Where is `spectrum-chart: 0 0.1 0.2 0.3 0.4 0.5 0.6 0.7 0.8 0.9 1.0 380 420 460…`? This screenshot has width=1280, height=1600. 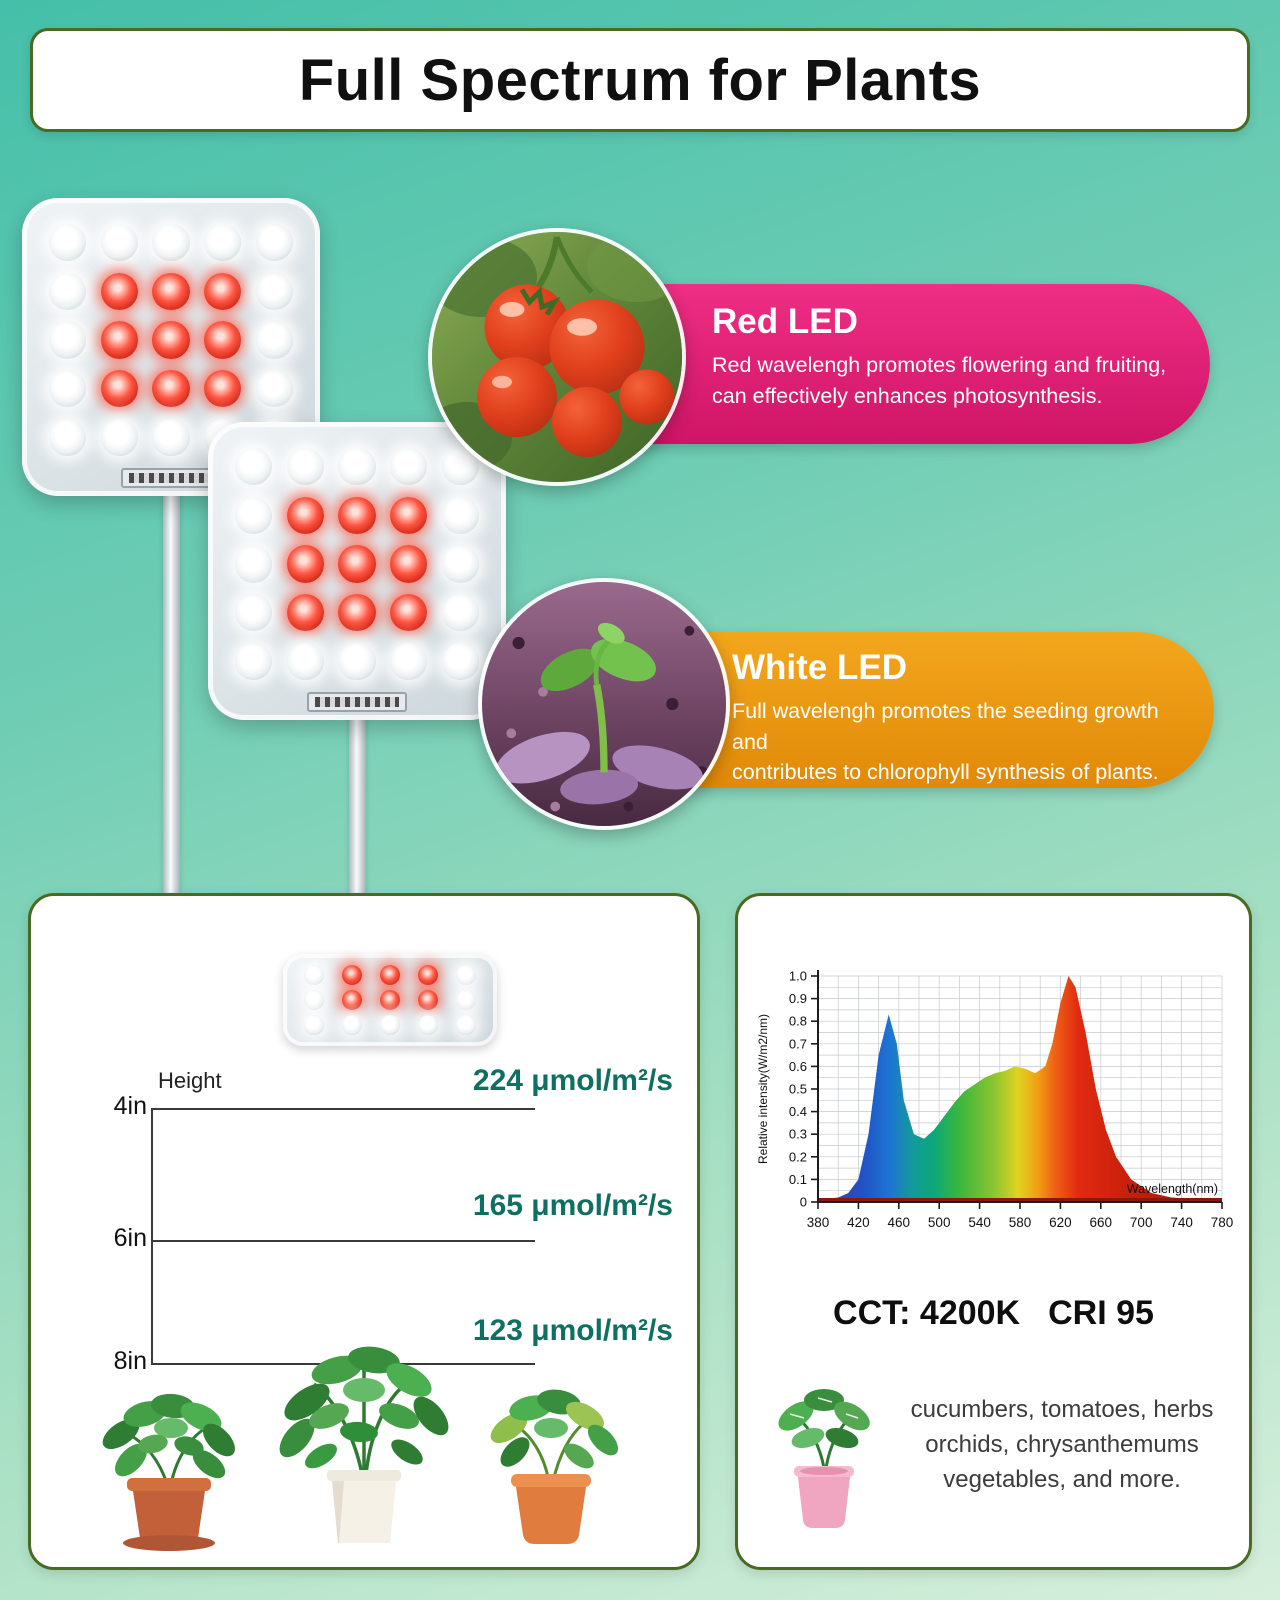 spectrum-chart: 0 0.1 0.2 0.3 0.4 0.5 0.6 0.7 0.8 0.9 1.0 380 420 460… is located at coordinates (996, 1114).